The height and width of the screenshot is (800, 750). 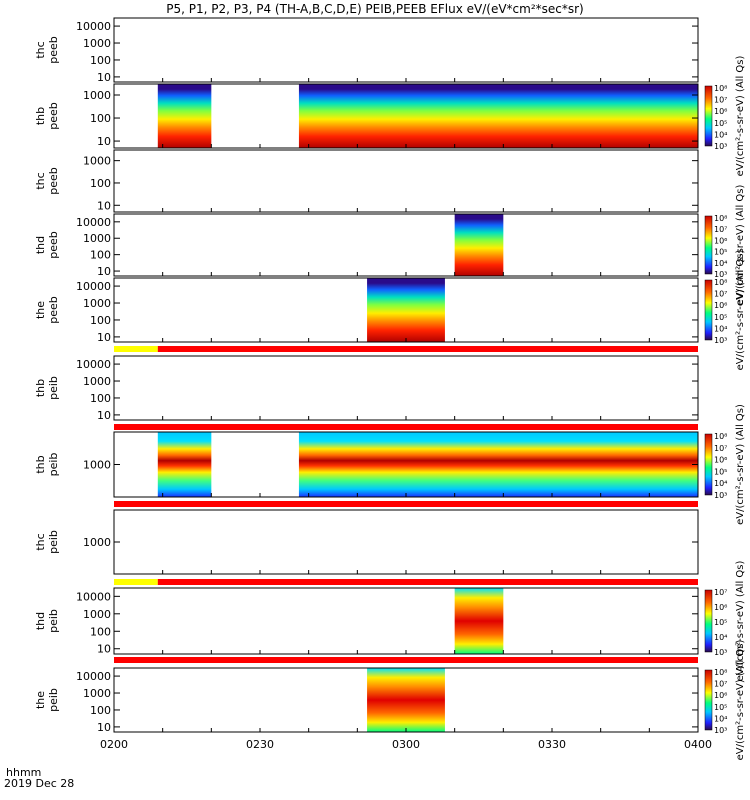 I want to click on x-tick-label: 0230, so click(x=260, y=744).